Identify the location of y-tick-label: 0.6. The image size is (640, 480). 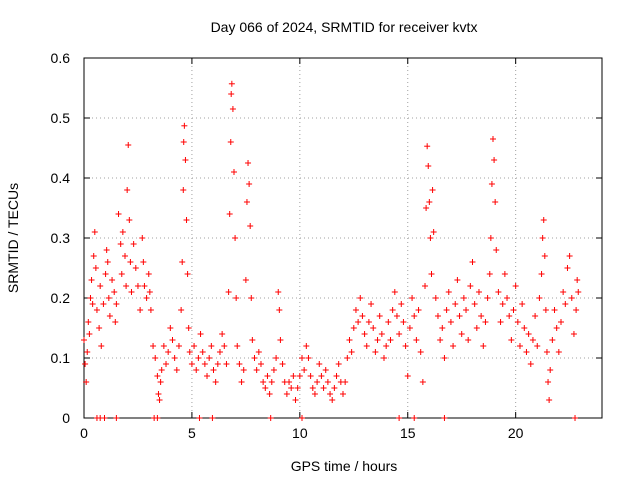
(61, 58).